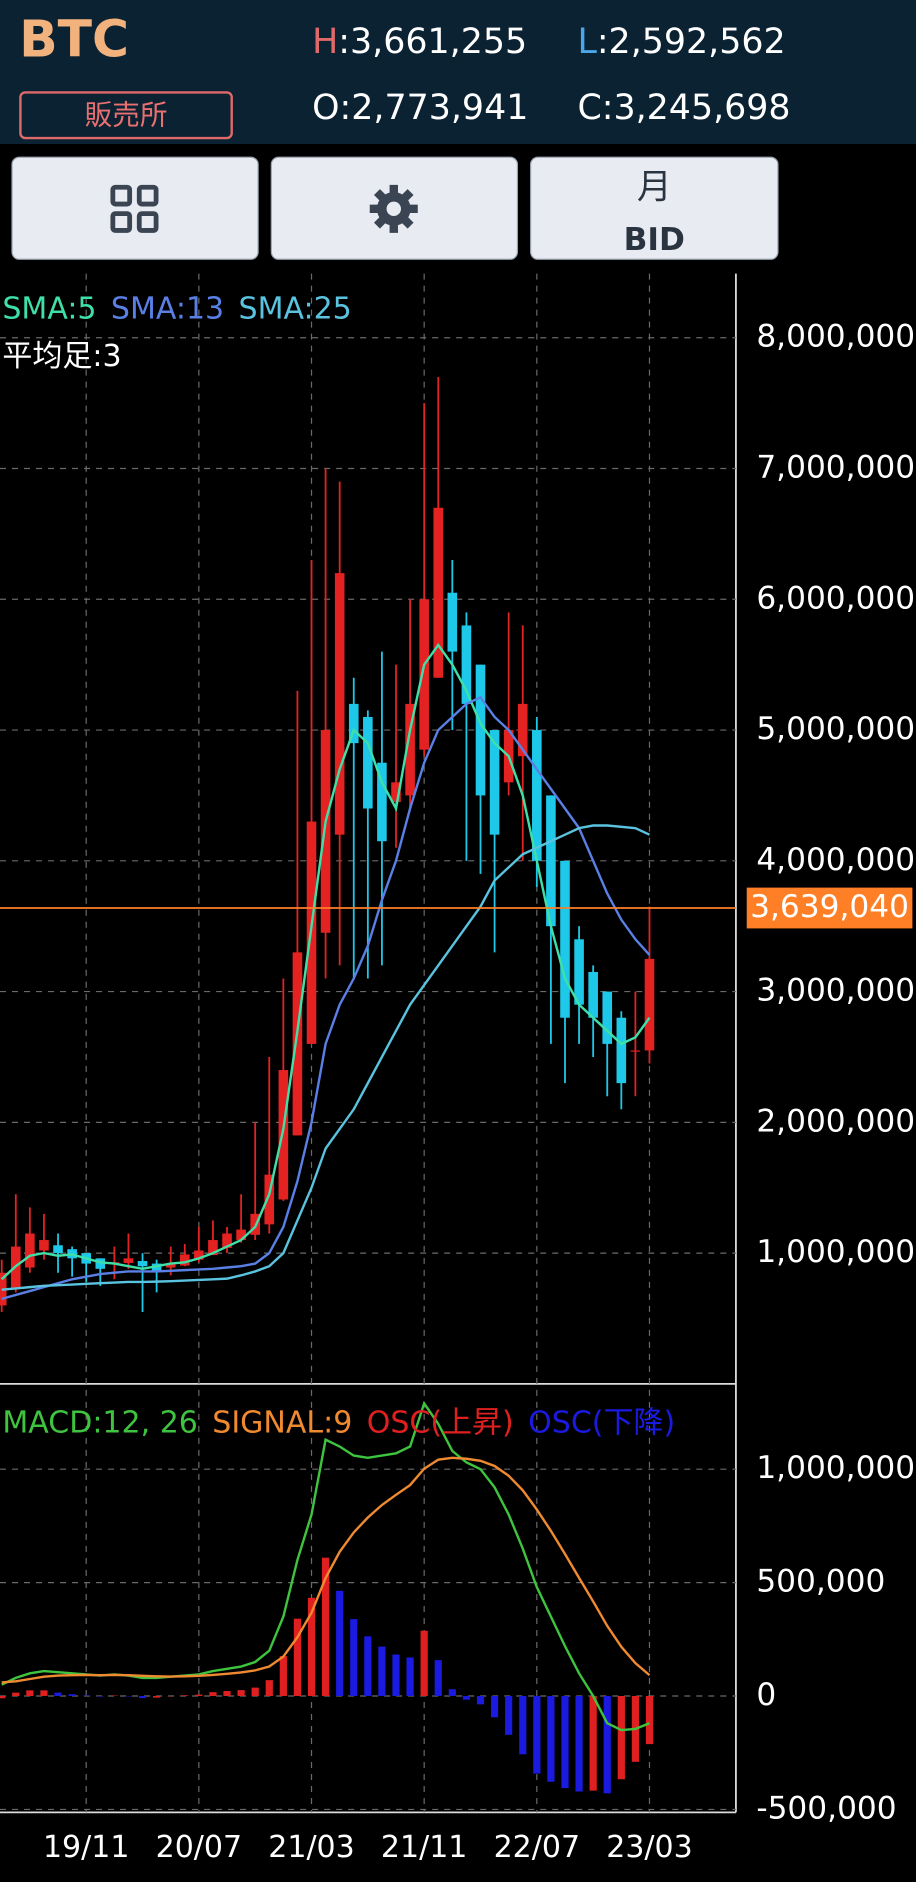  I want to click on open-label: O, so click(325, 108).